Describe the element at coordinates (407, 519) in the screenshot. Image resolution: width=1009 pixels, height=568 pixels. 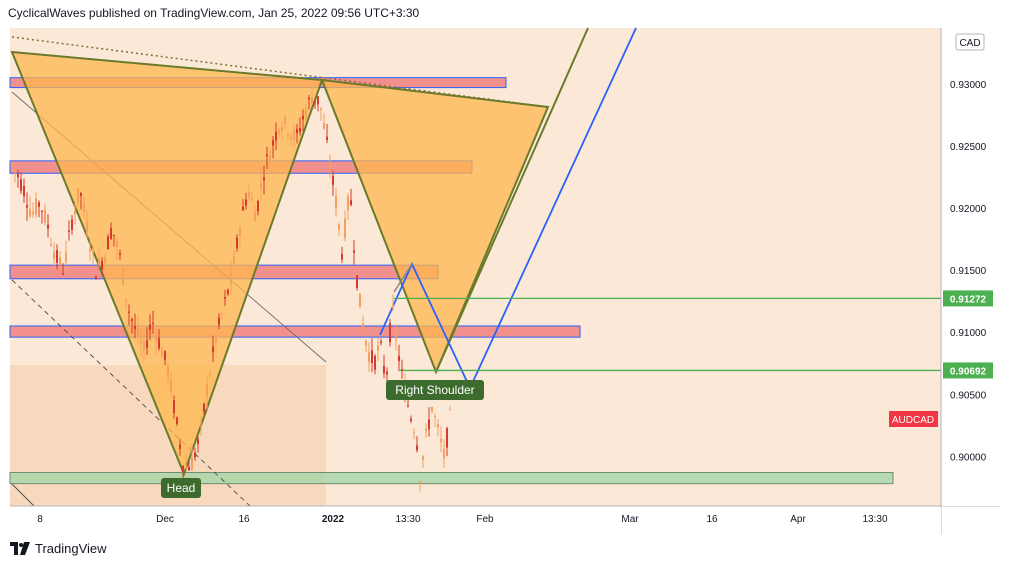
I see `time-tick-label: 13:30` at that location.